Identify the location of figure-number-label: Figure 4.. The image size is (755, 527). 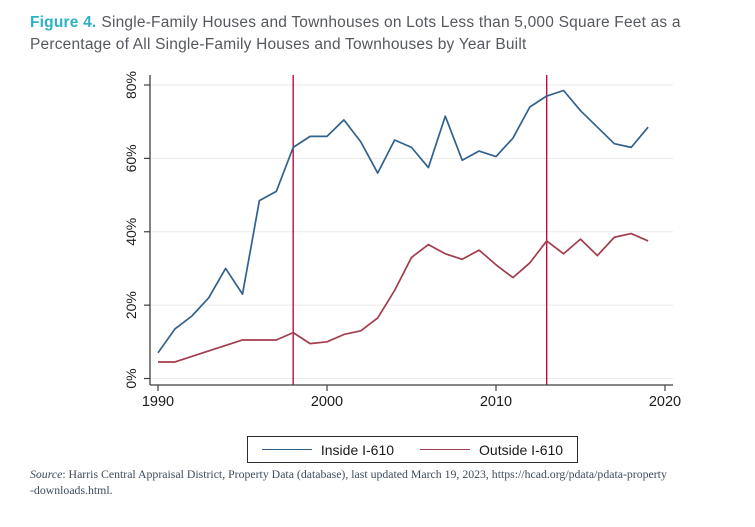
(63, 22).